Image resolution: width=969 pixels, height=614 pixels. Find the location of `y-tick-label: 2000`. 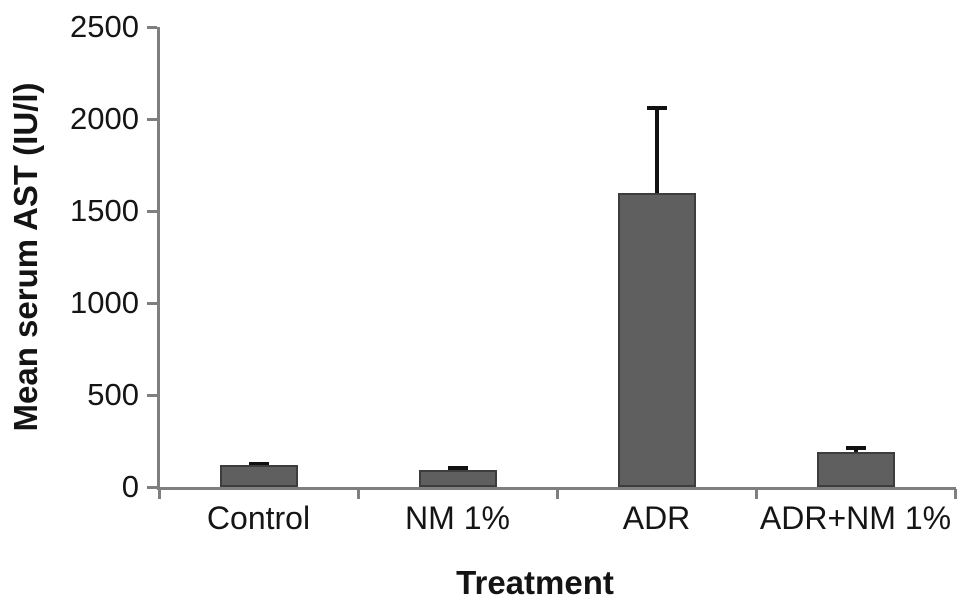

y-tick-label: 2000 is located at coordinates (104, 118).